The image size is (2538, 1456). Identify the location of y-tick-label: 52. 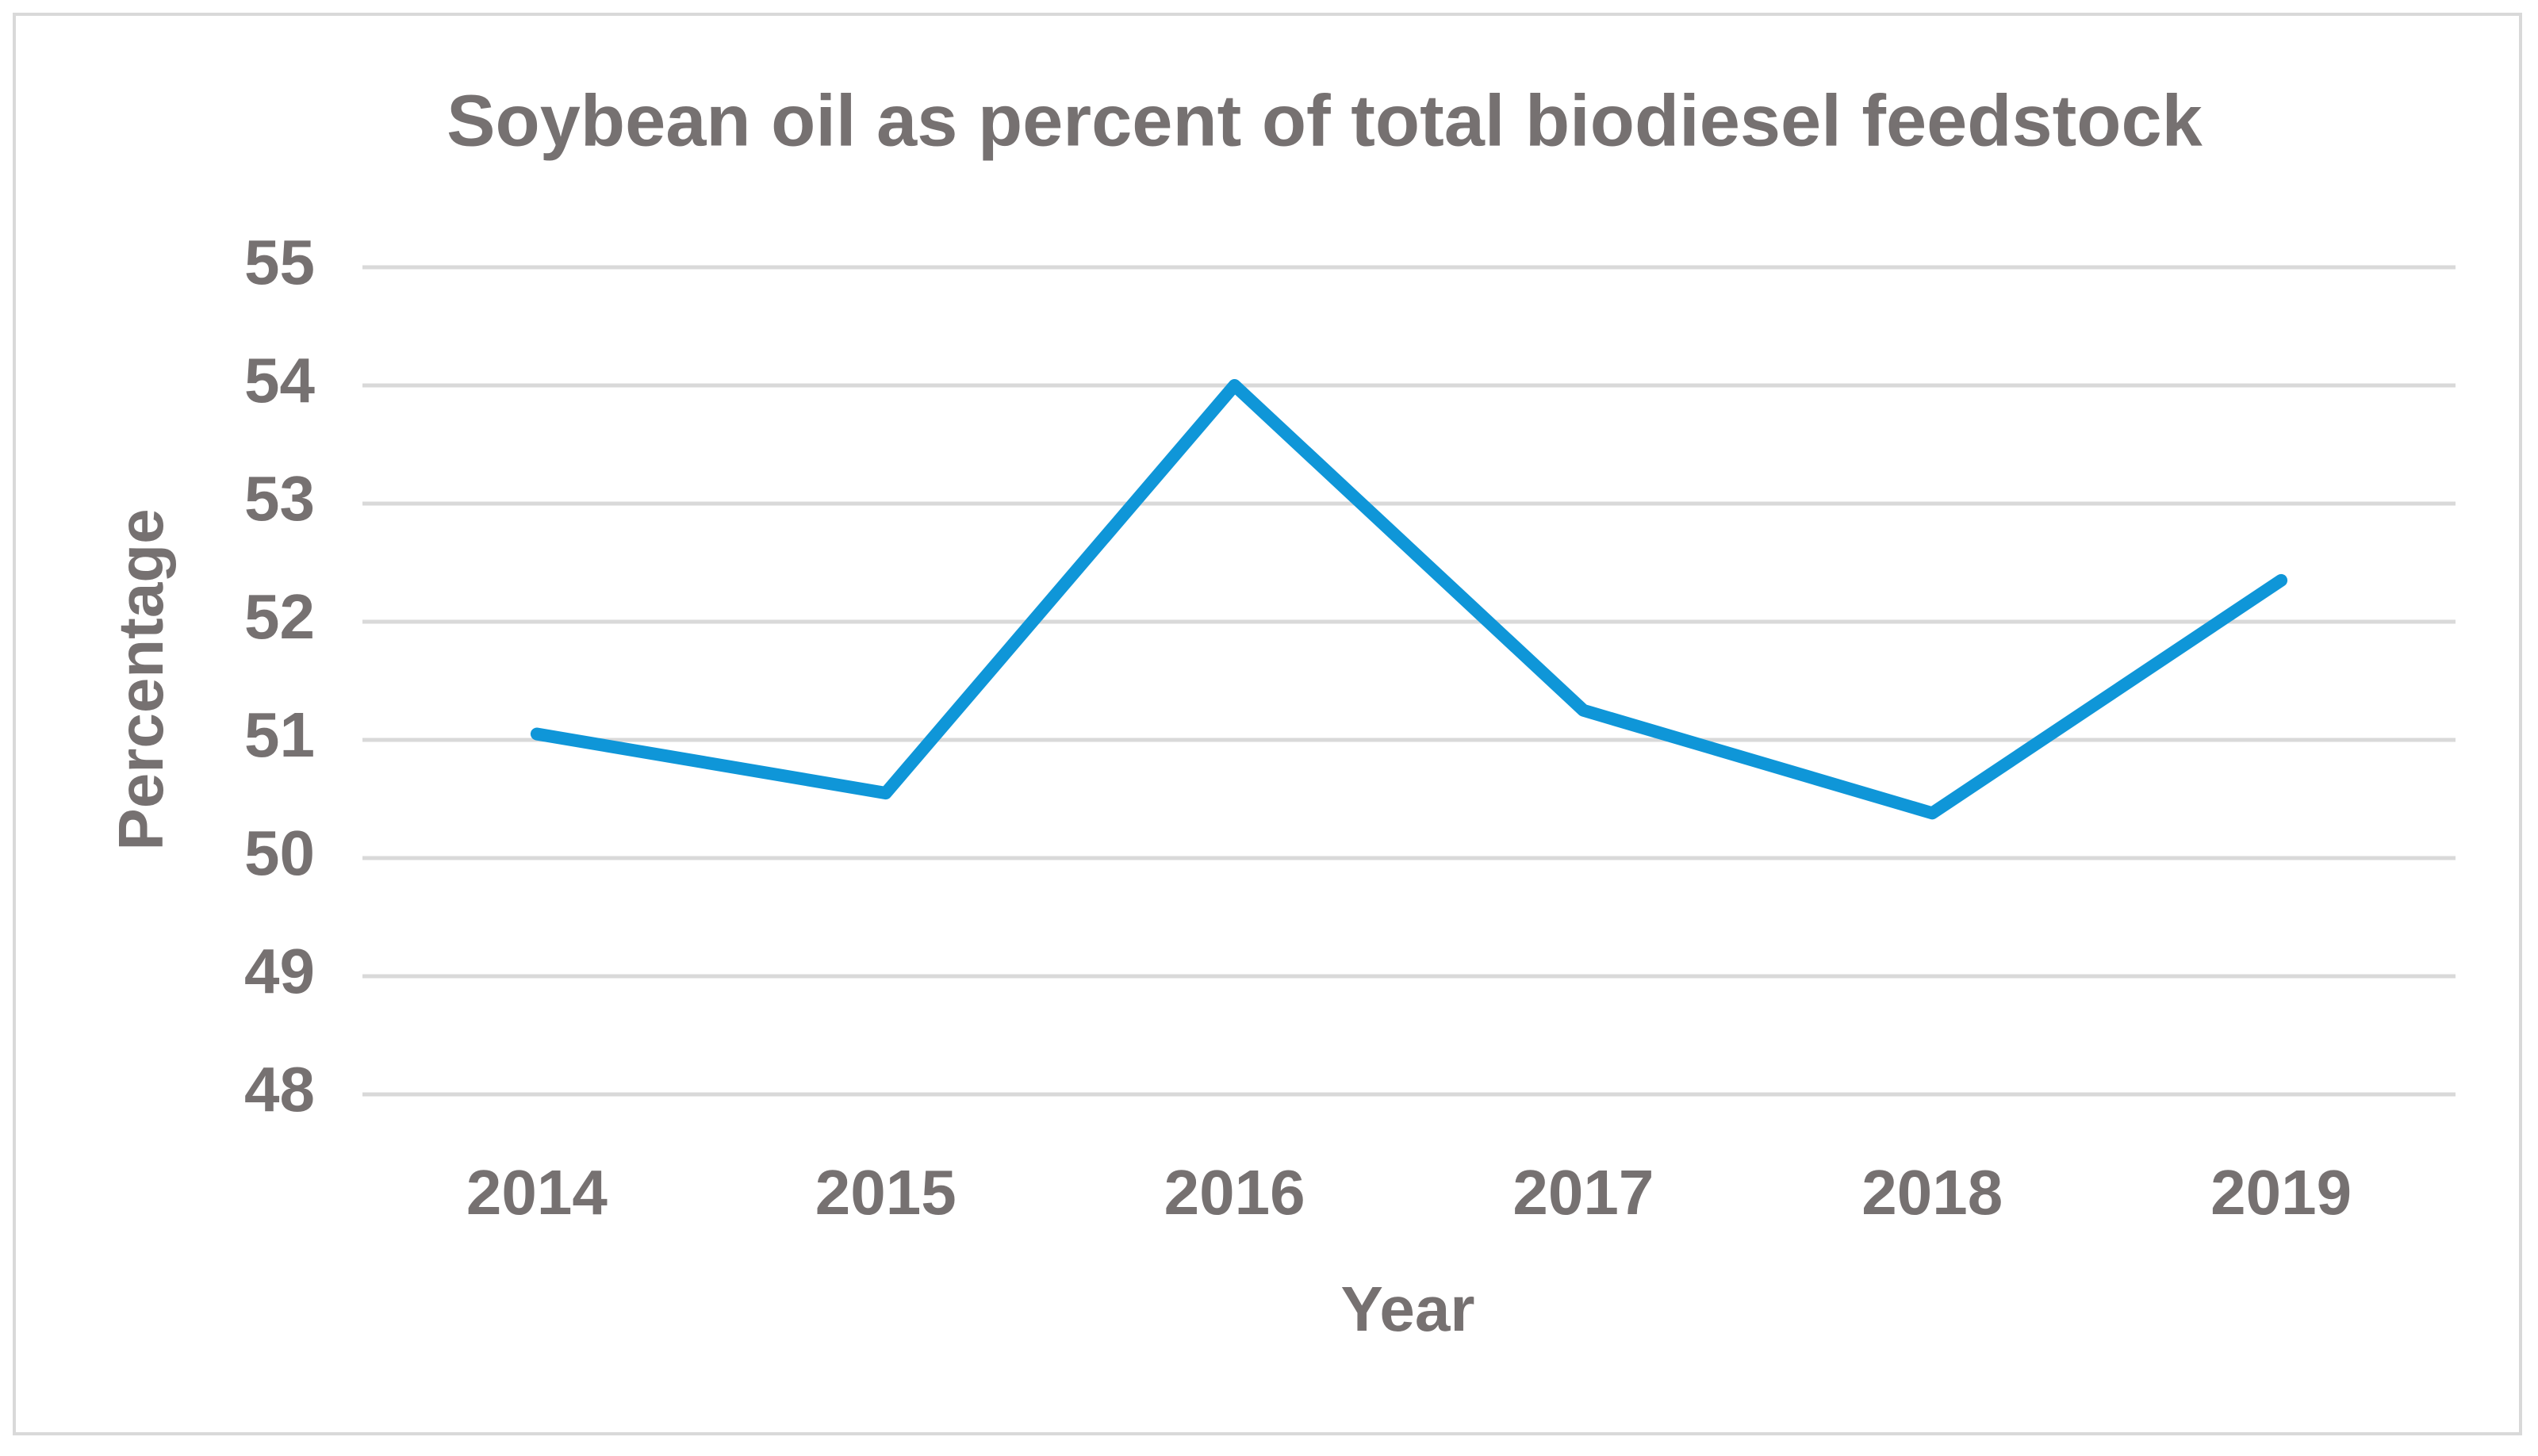
(279, 616).